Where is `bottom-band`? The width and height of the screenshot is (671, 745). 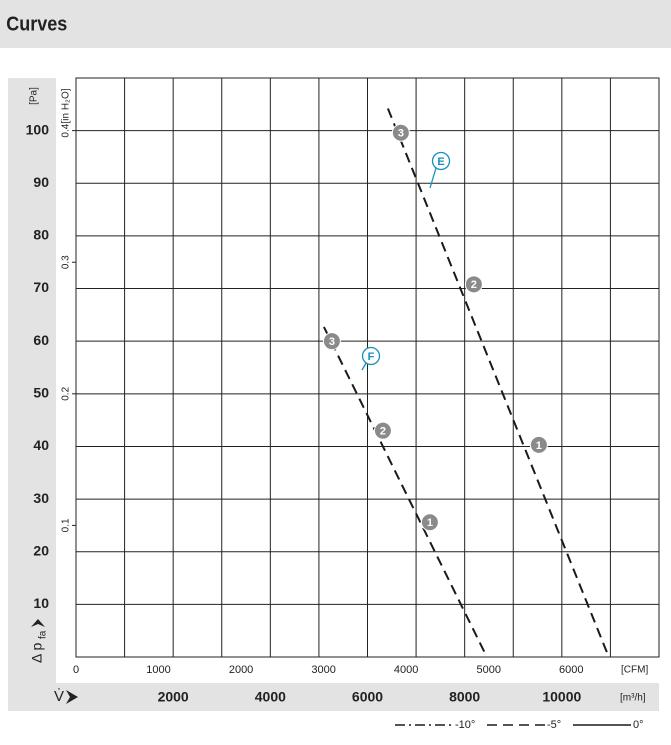 bottom-band is located at coordinates (333, 697).